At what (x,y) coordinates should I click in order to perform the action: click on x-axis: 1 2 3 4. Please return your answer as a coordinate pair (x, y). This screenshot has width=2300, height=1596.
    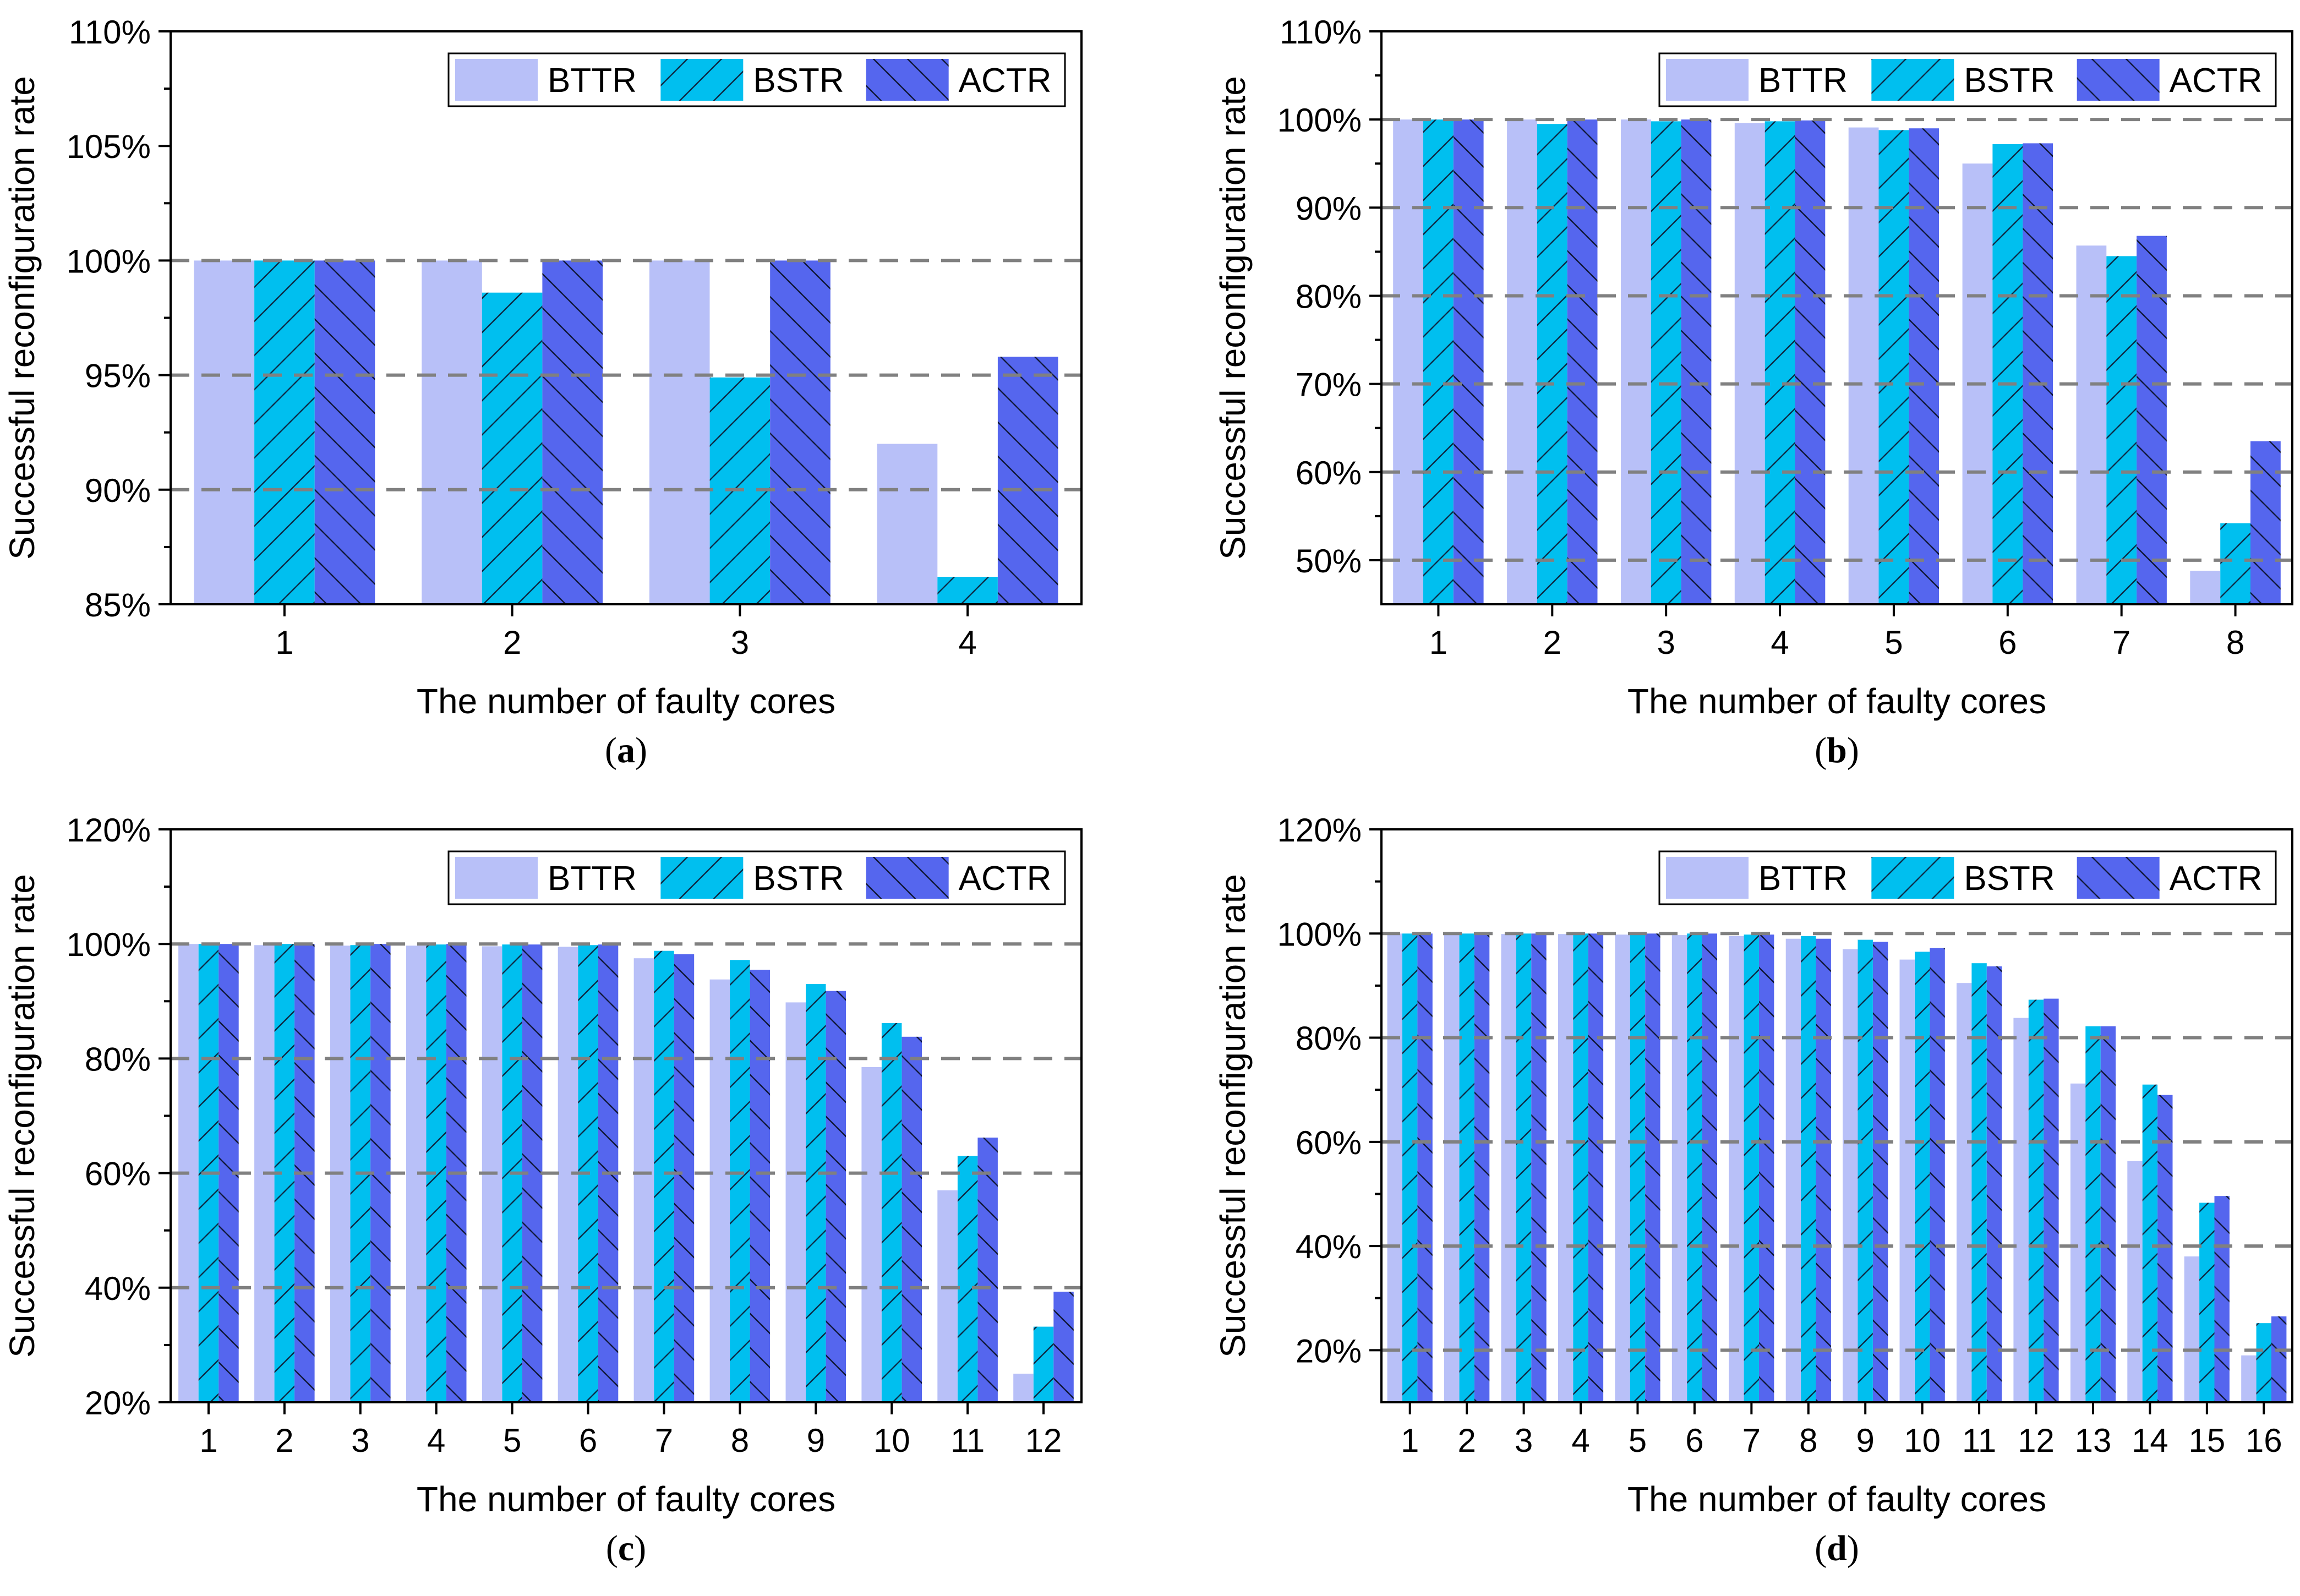
    Looking at the image, I should click on (626, 632).